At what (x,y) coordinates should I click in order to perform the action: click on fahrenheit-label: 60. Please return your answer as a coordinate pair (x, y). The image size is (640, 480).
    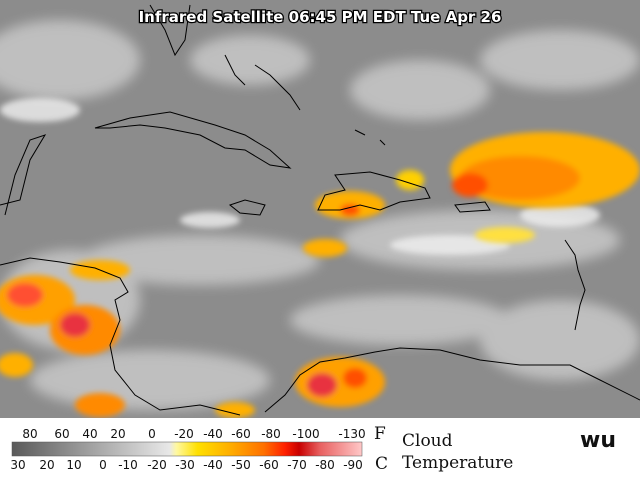
    Looking at the image, I should click on (61, 434).